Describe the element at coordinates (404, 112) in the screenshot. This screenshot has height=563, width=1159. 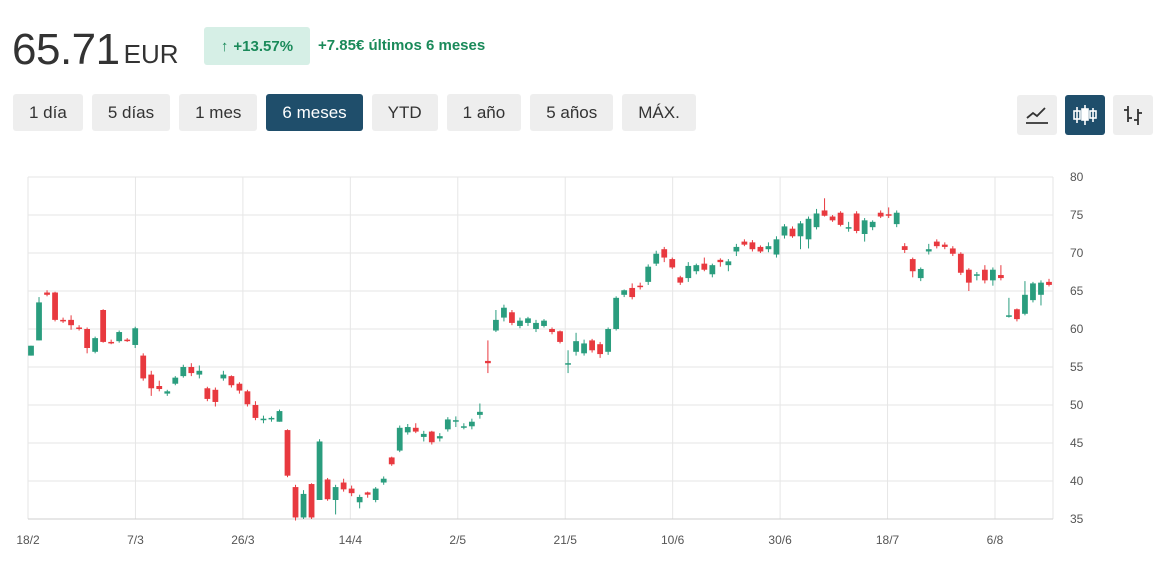
I see `range-button-ytd: YTD` at that location.